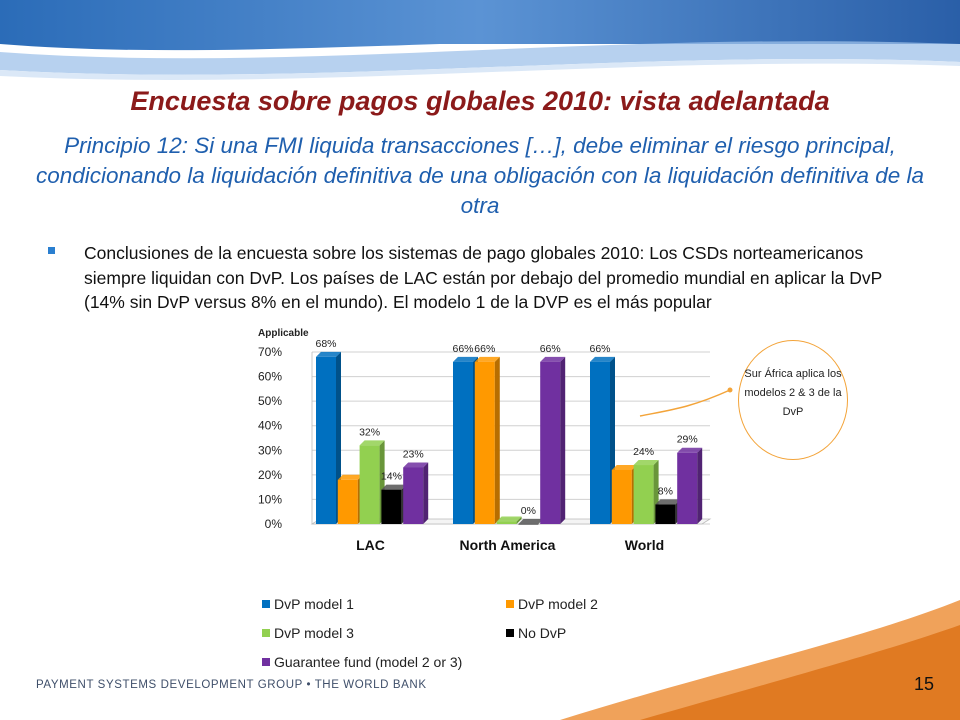 This screenshot has height=720, width=960. I want to click on y-tick-label: 50%, so click(270, 401).